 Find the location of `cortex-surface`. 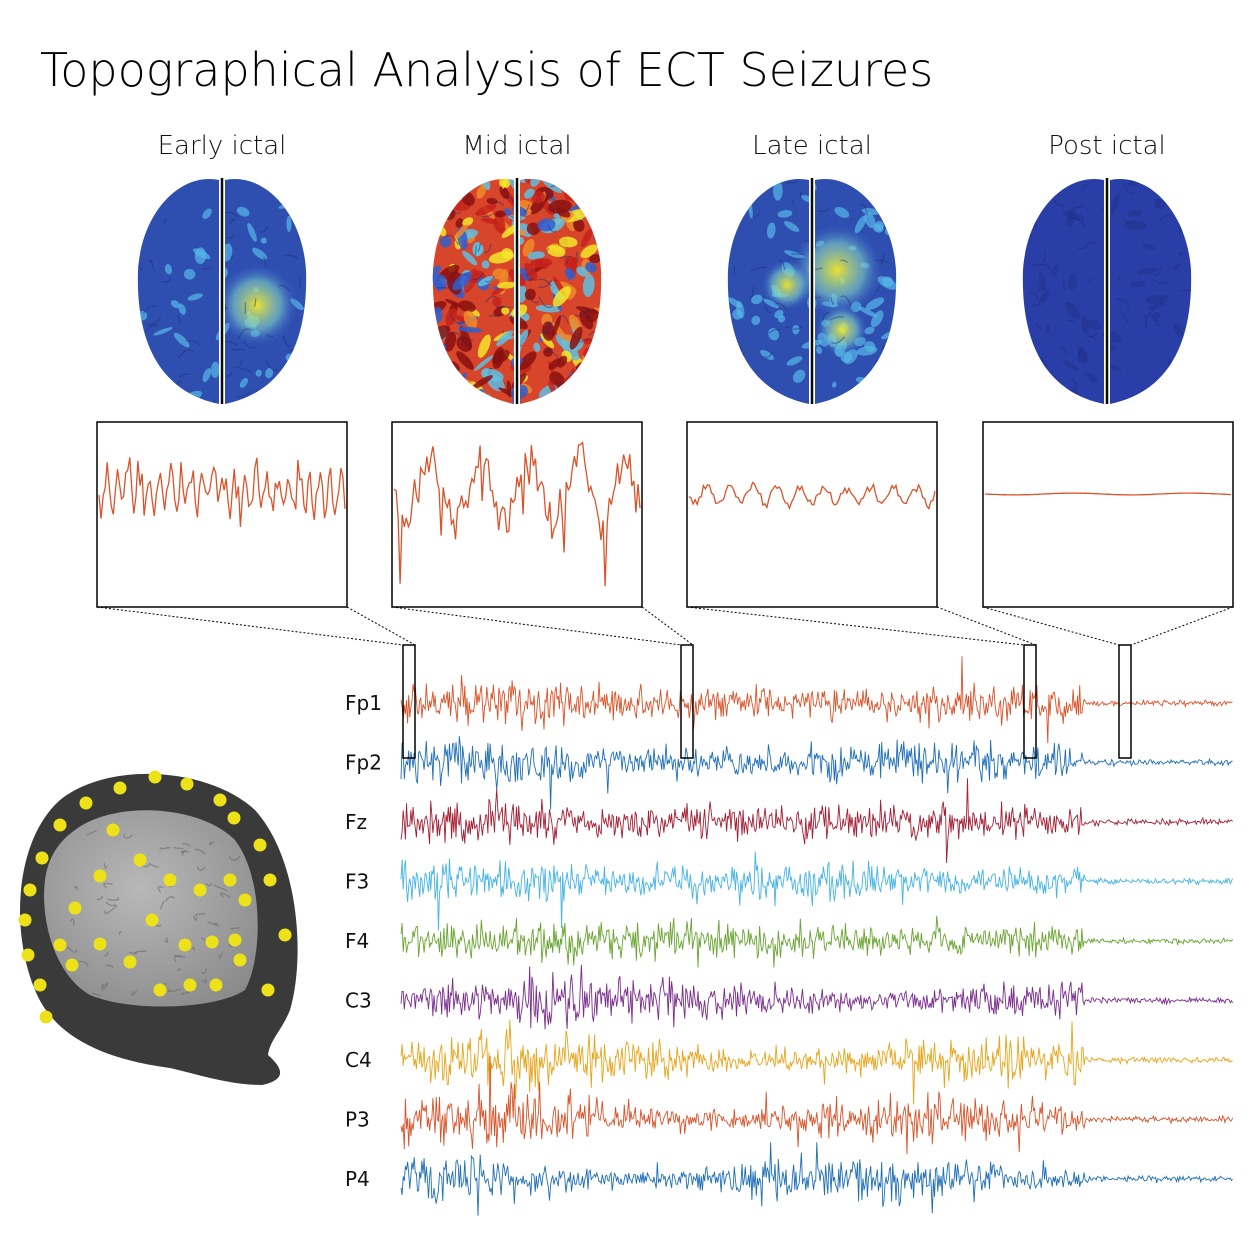

cortex-surface is located at coordinates (151, 908).